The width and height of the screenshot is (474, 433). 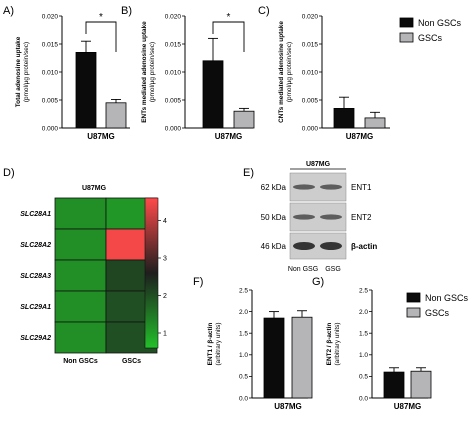 I want to click on heatmap-col-label: GSCs, so click(x=131, y=361).